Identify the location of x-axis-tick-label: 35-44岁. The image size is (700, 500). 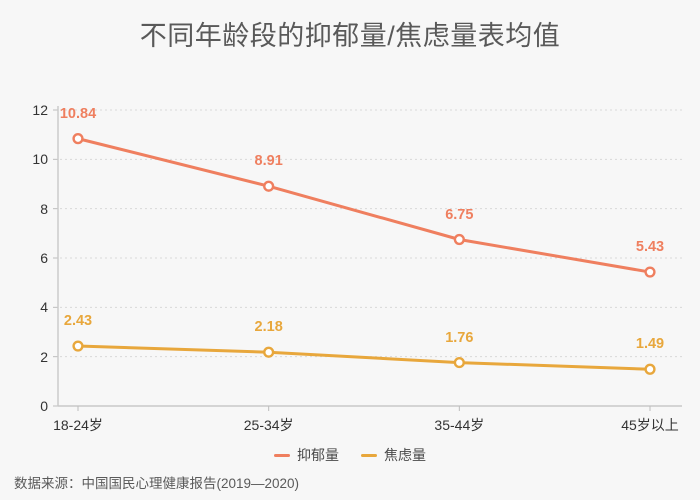
(459, 425).